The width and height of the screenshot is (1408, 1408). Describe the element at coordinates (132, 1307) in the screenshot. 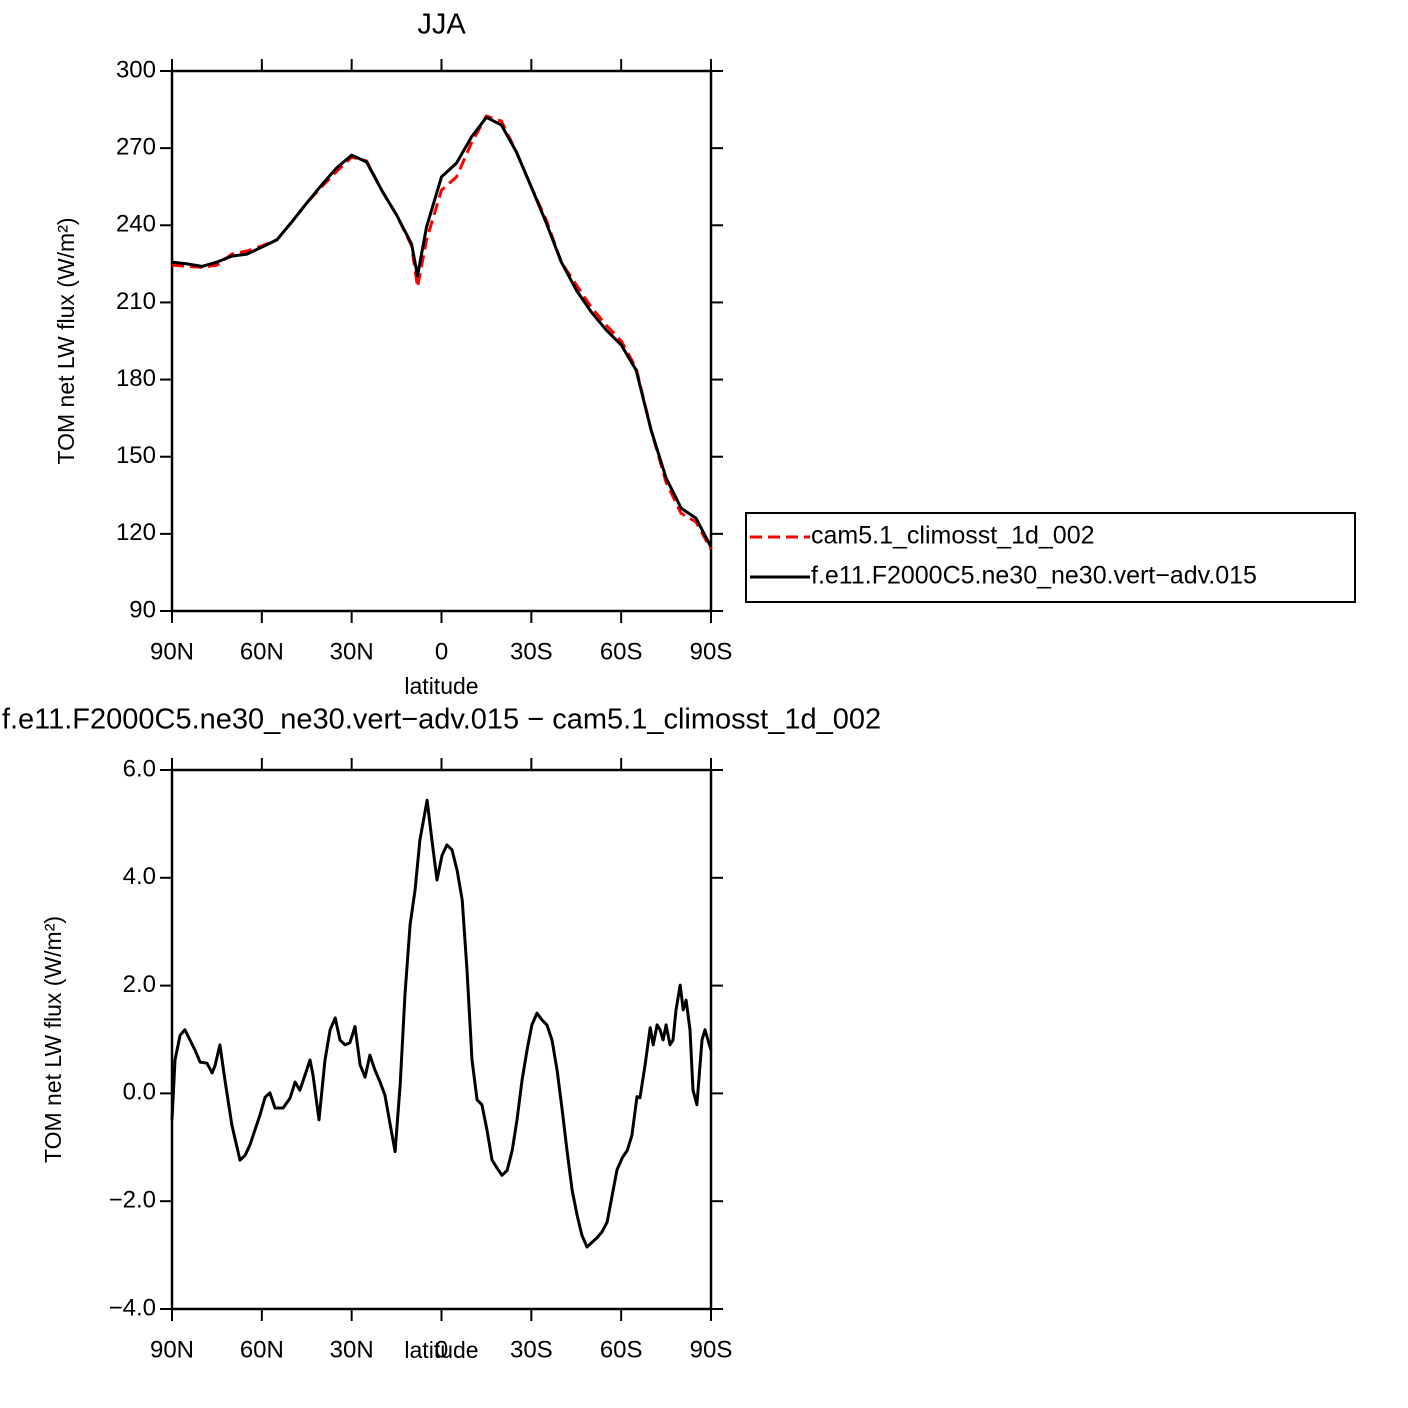

I see `y-tick-label: −4.0` at that location.